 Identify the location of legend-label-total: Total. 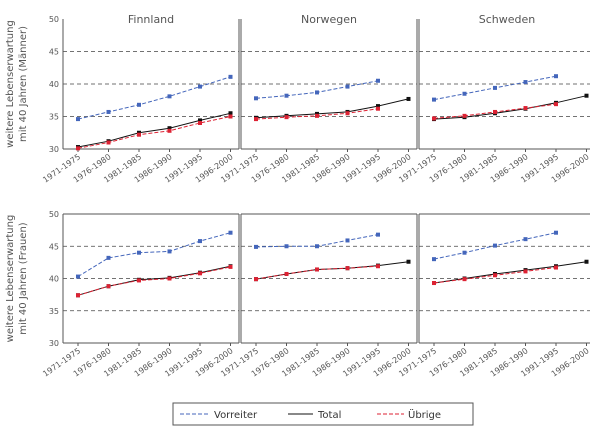
(329, 415).